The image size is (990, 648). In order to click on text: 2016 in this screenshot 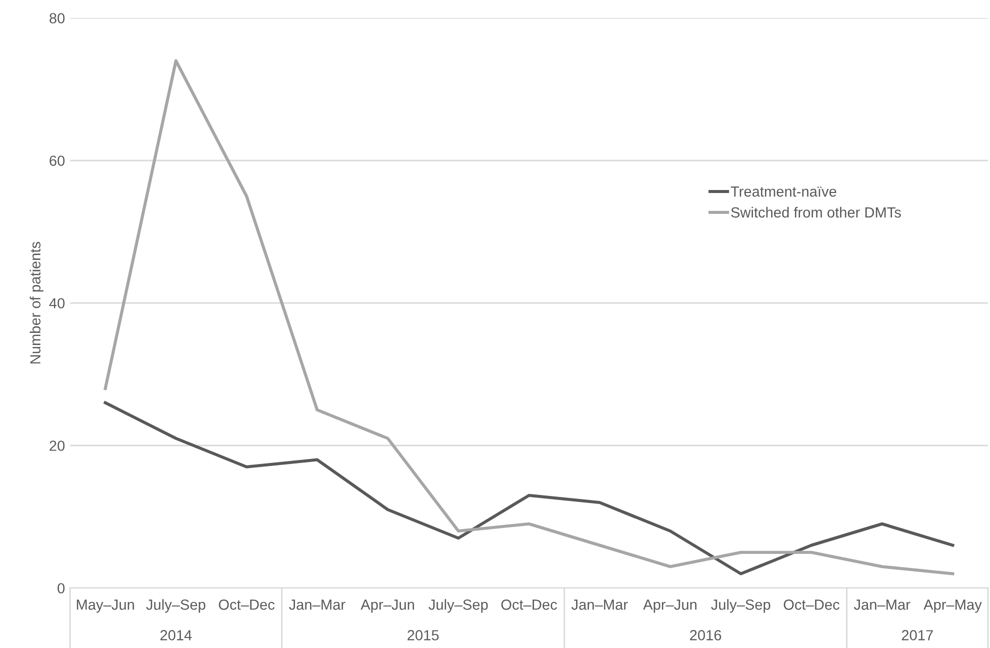, I will do `click(706, 635)`.